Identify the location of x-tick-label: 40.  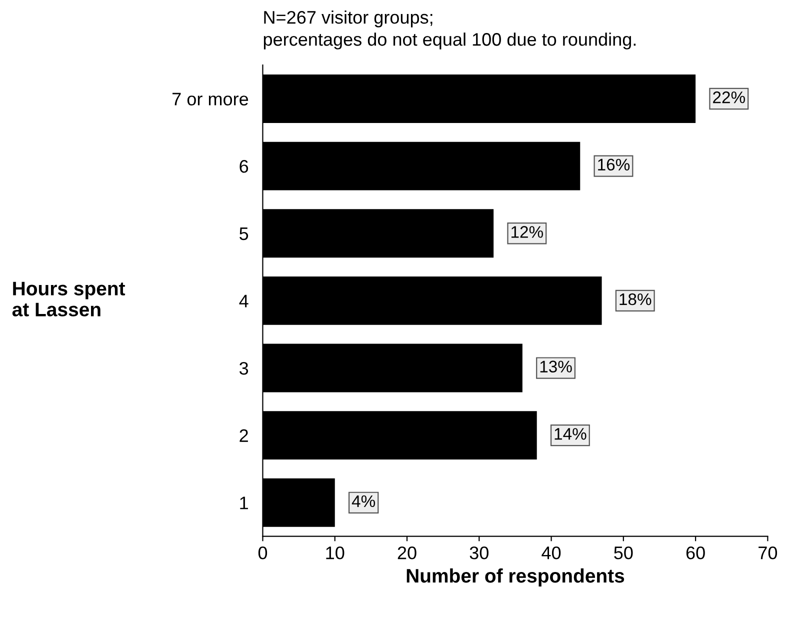
(551, 553).